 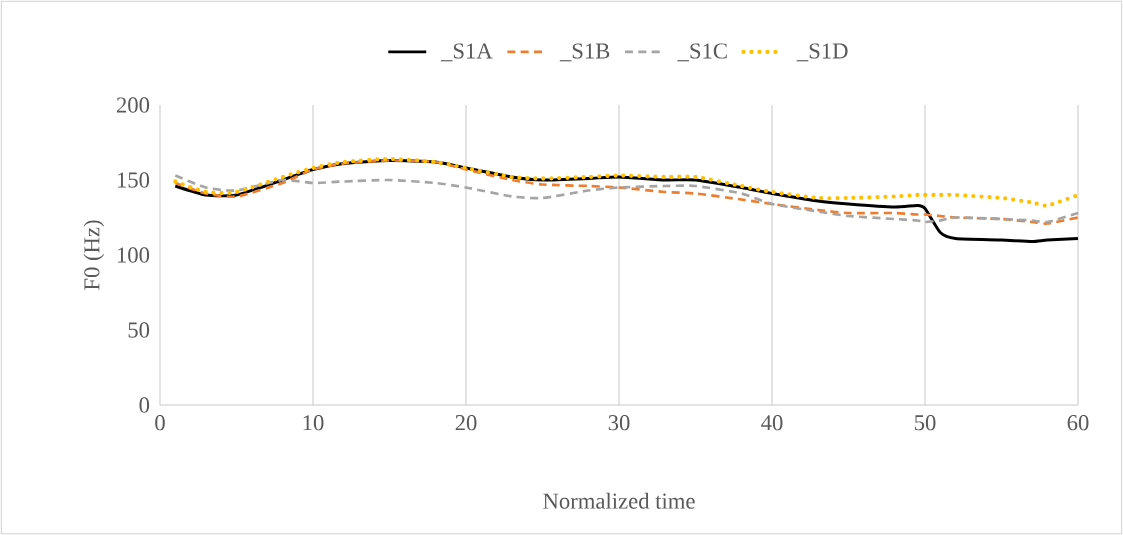 What do you see at coordinates (822, 52) in the screenshot?
I see `legend-label: _S1D` at bounding box center [822, 52].